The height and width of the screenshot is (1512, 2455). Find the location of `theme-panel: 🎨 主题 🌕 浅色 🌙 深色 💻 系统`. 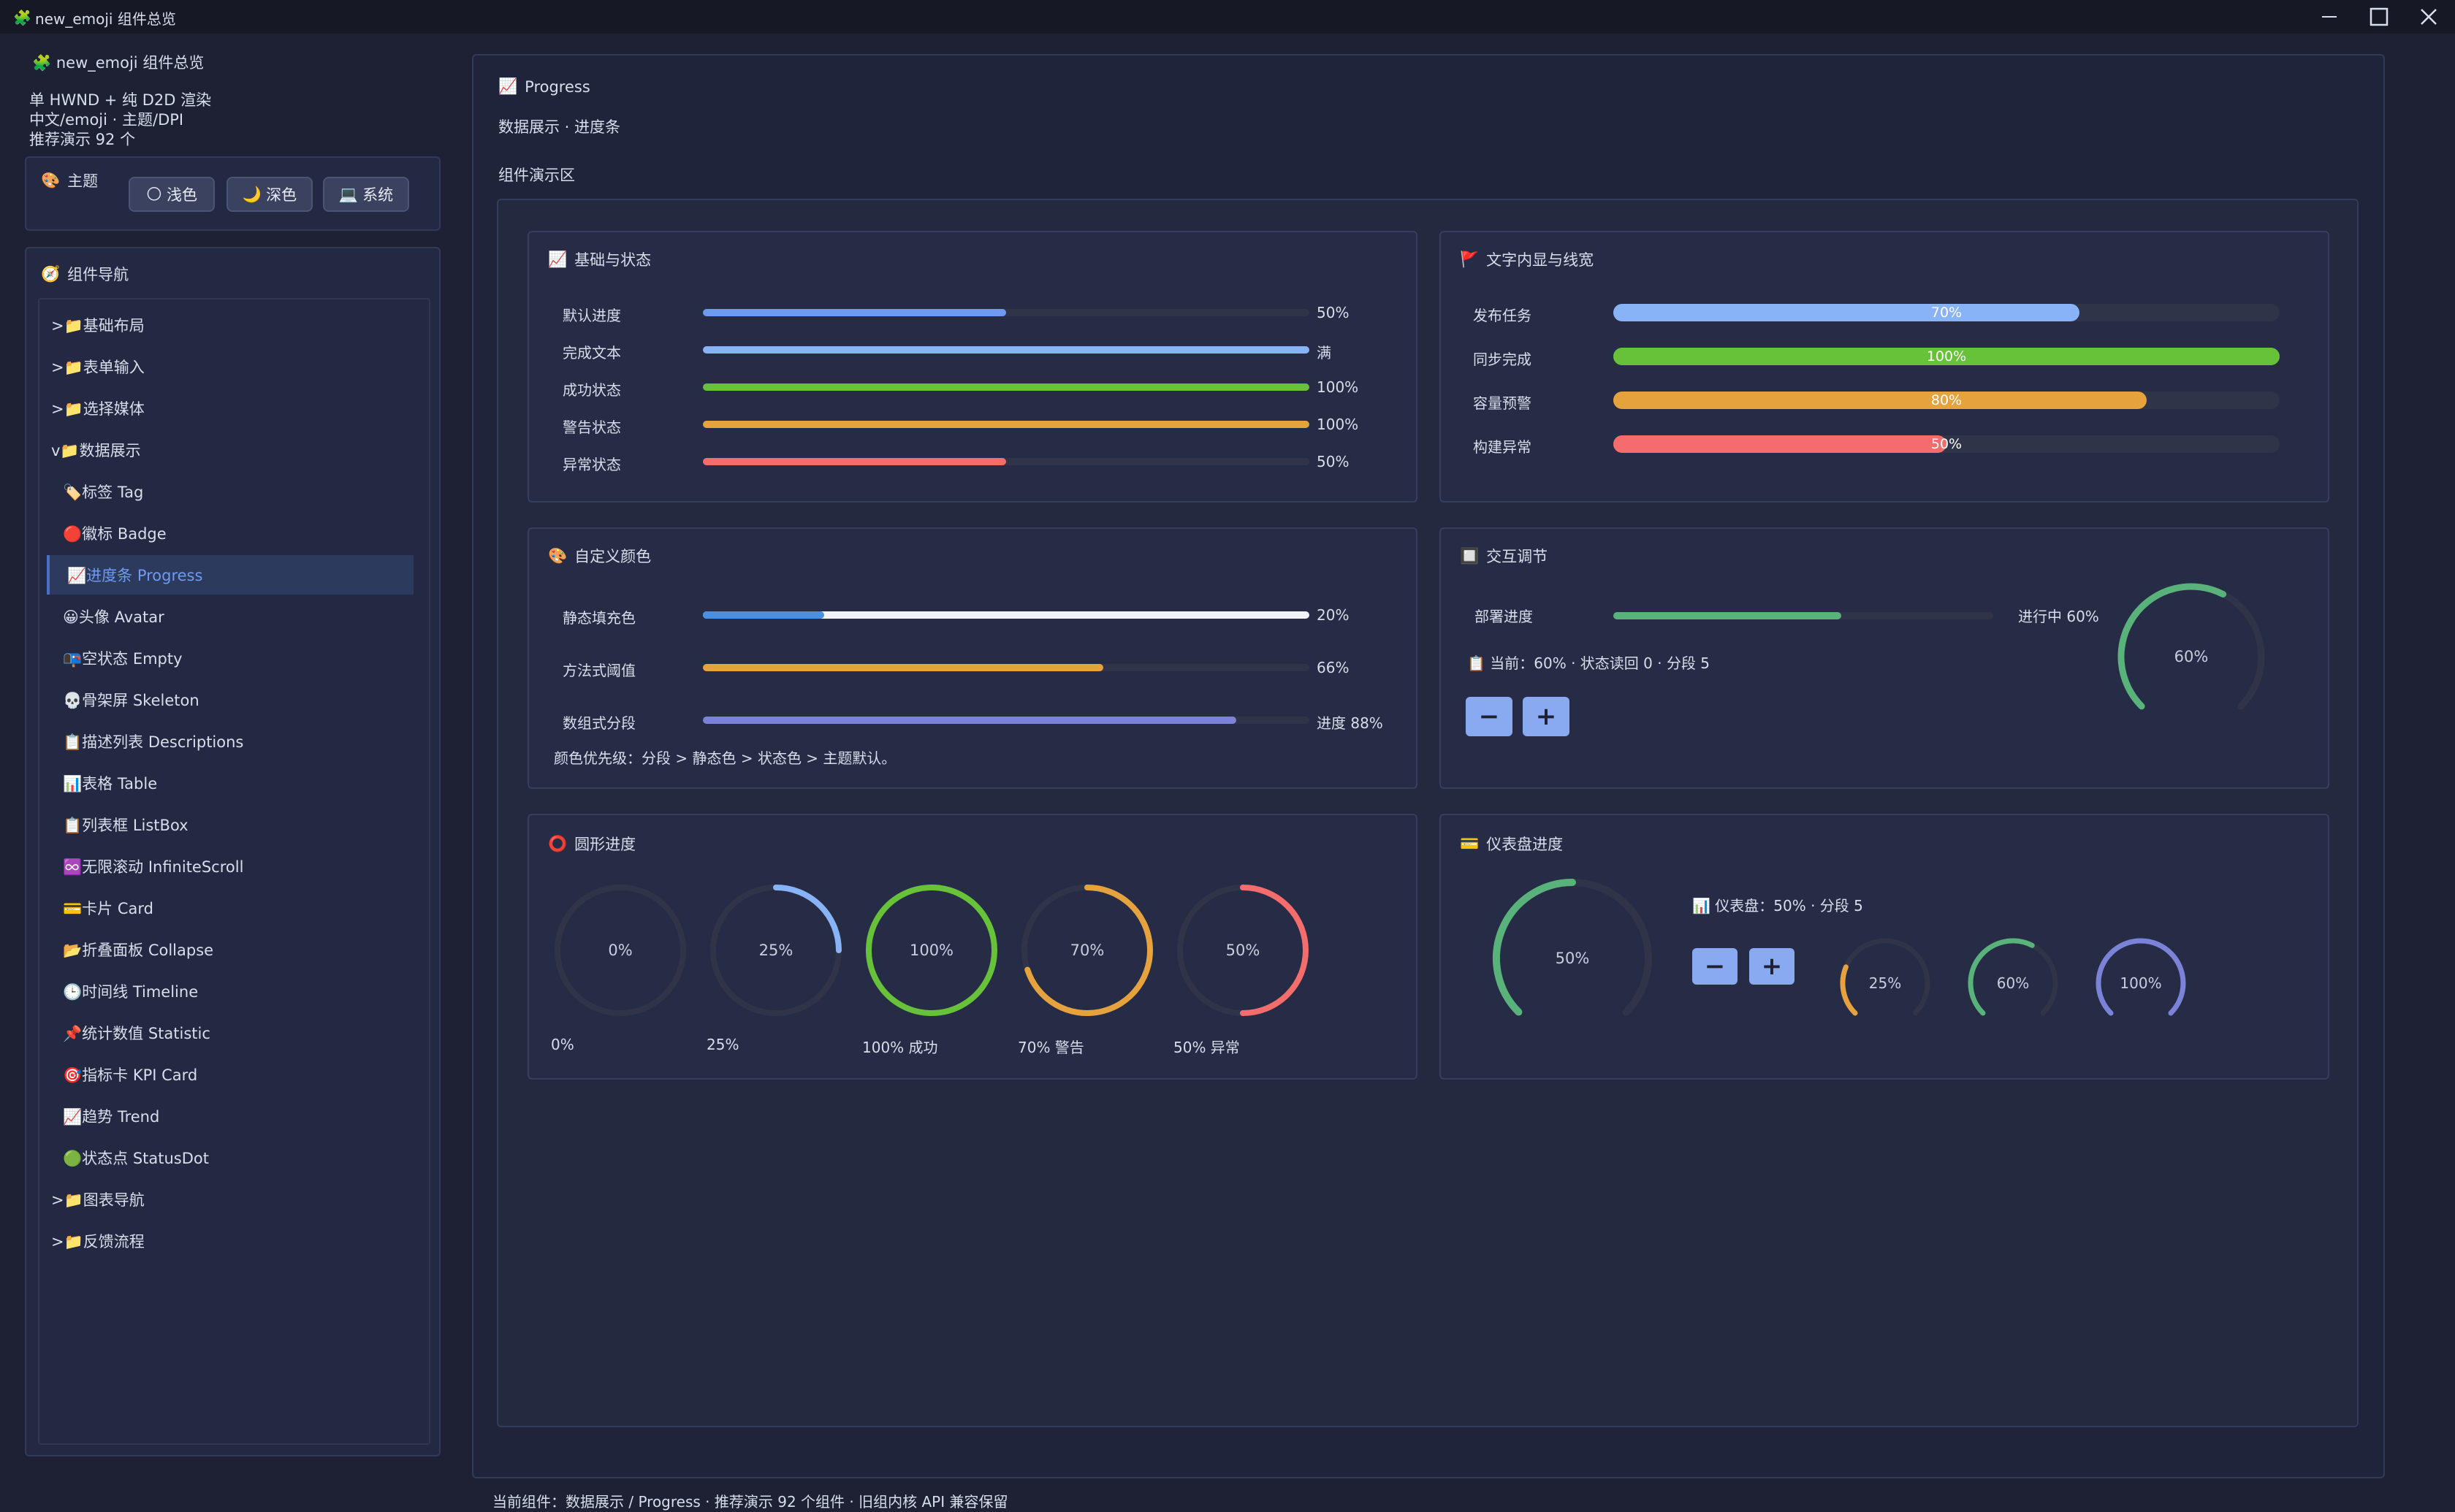

theme-panel: 🎨 主题 🌕 浅色 🌙 深色 💻 系统 is located at coordinates (233, 193).